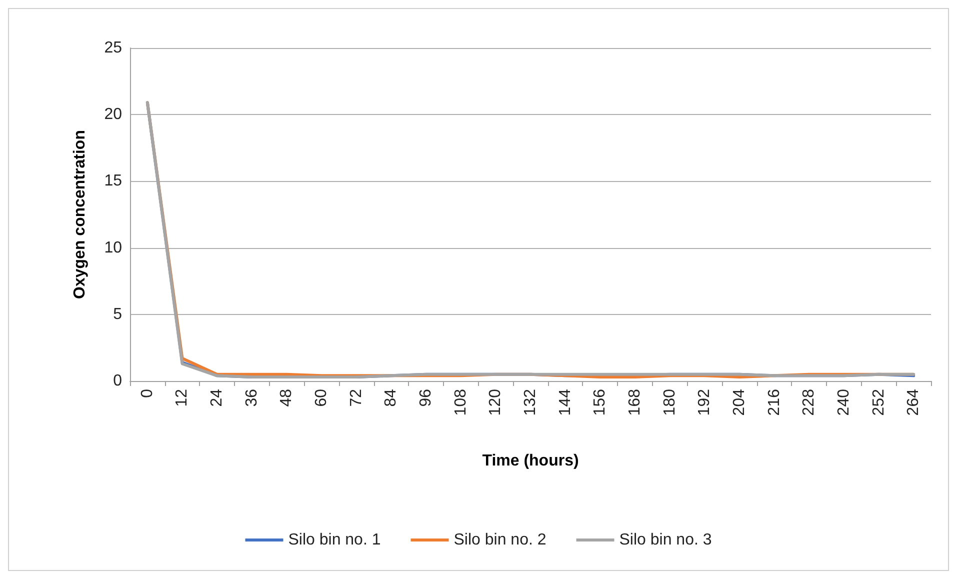 This screenshot has height=579, width=957. I want to click on x-tick-label: 192, so click(705, 402).